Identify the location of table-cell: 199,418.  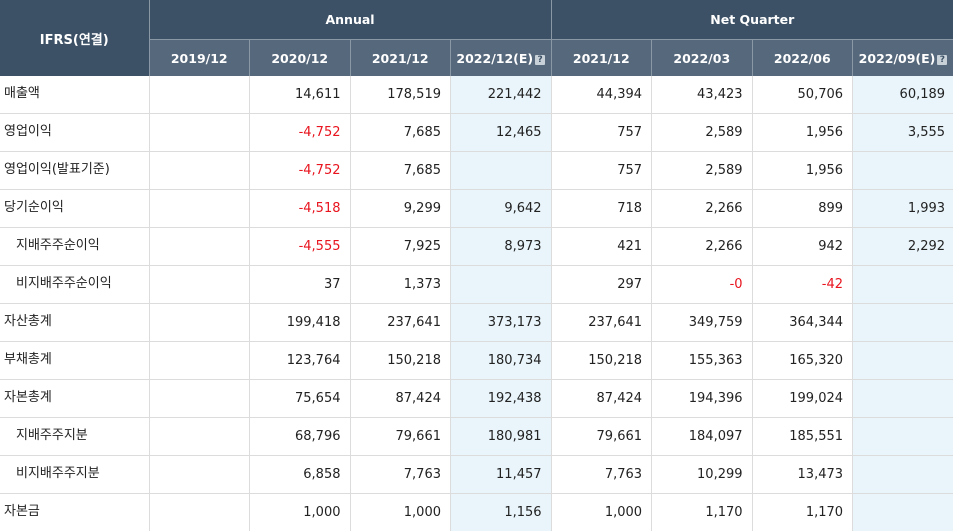
(300, 323).